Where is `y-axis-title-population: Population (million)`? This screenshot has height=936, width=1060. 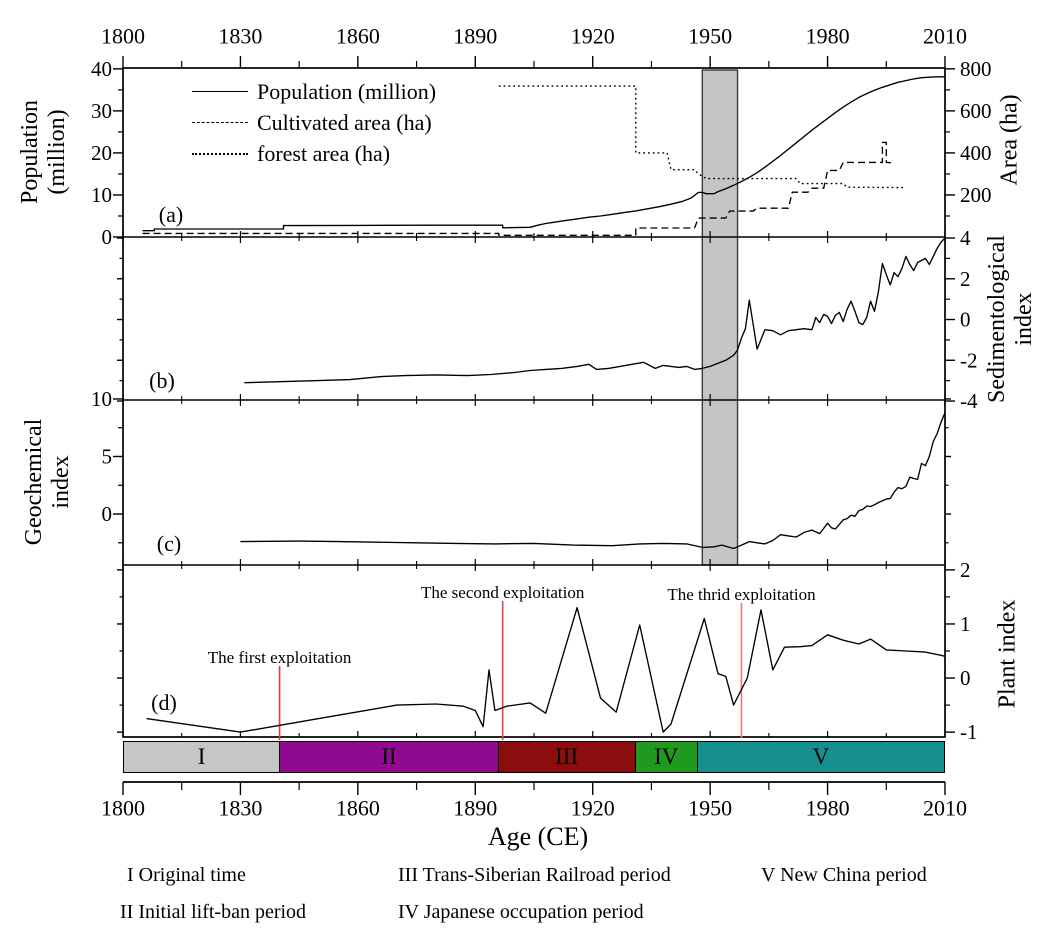 y-axis-title-population: Population (million) is located at coordinates (44, 152).